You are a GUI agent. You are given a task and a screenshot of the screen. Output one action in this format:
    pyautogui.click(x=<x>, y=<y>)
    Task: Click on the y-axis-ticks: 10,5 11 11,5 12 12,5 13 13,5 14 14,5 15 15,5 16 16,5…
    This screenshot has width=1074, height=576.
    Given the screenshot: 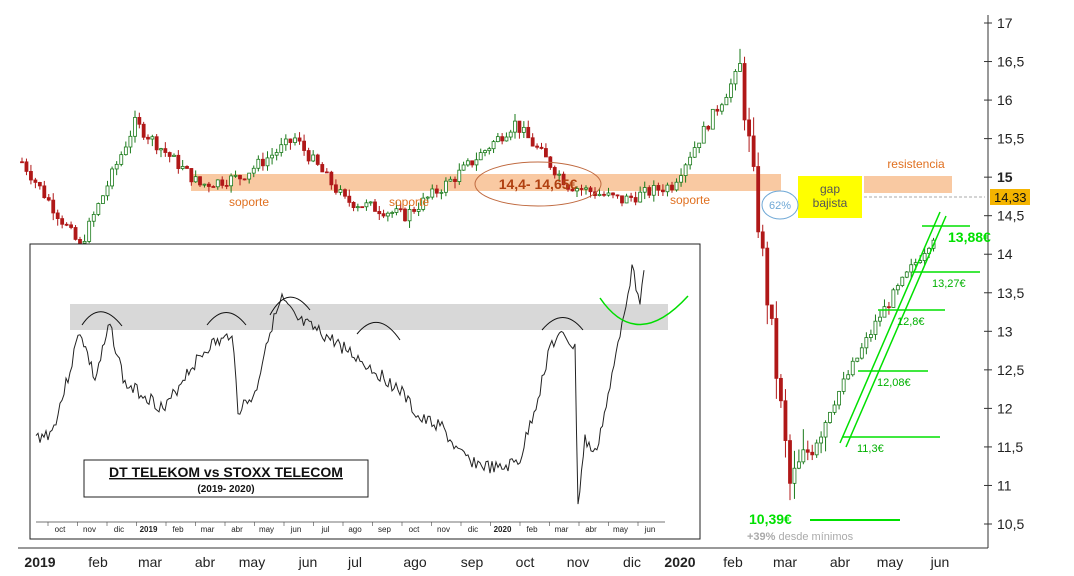 What is the action you would take?
    pyautogui.click(x=1004, y=273)
    